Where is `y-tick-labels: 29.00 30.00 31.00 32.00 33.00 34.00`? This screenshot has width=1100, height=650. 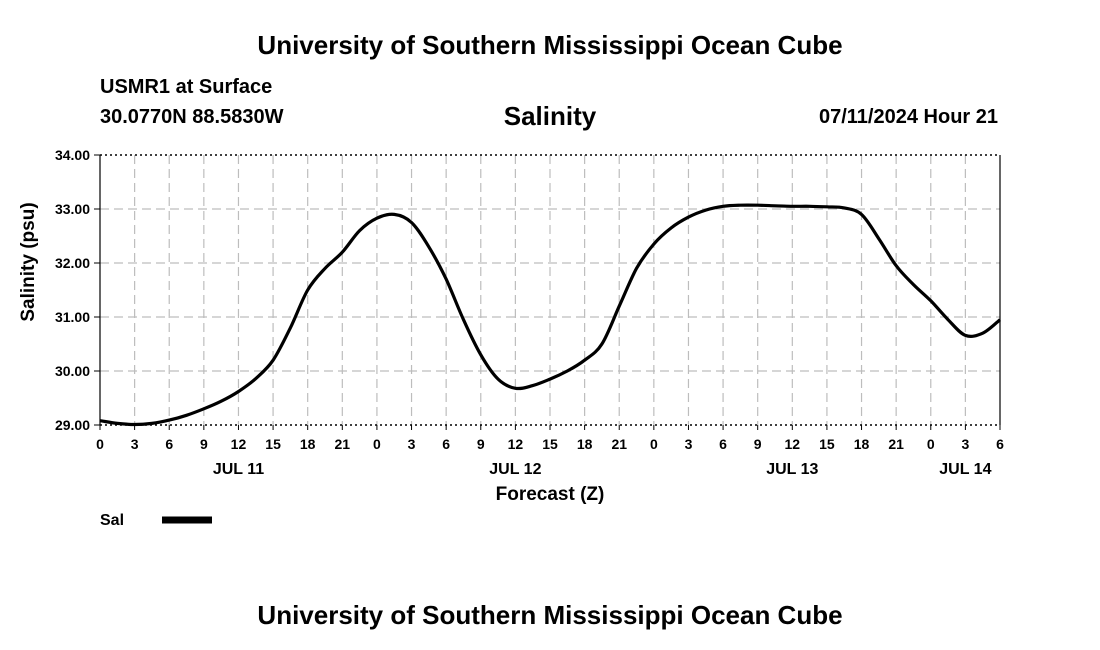 y-tick-labels: 29.00 30.00 31.00 32.00 33.00 34.00 is located at coordinates (72, 290).